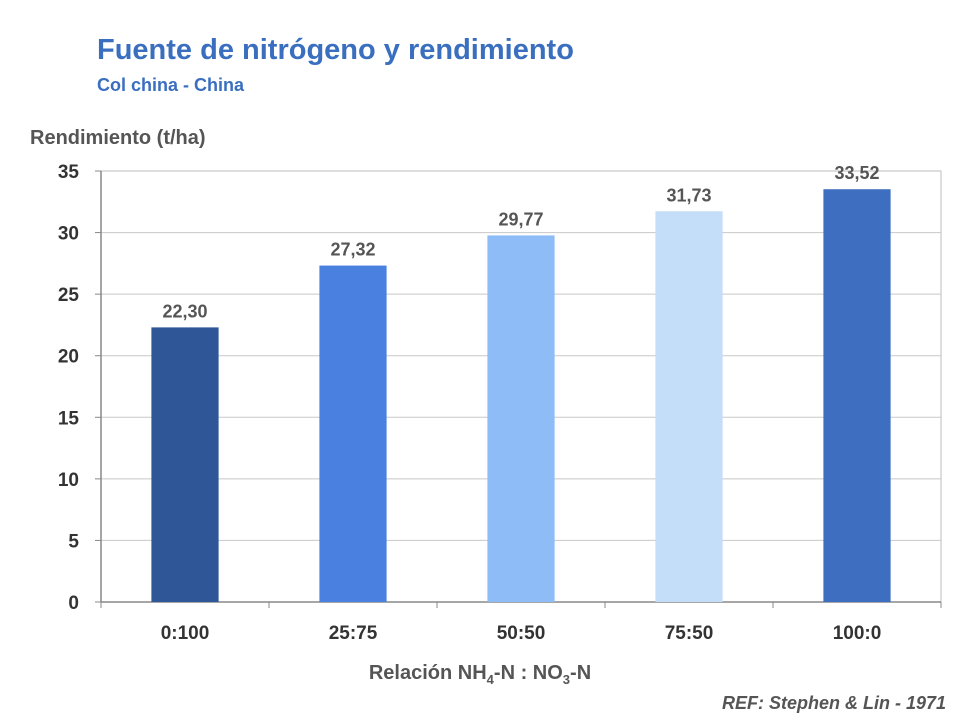 The width and height of the screenshot is (960, 720). What do you see at coordinates (335, 50) in the screenshot?
I see `chart-title: Fuente de nitrógeno y rendimiento` at bounding box center [335, 50].